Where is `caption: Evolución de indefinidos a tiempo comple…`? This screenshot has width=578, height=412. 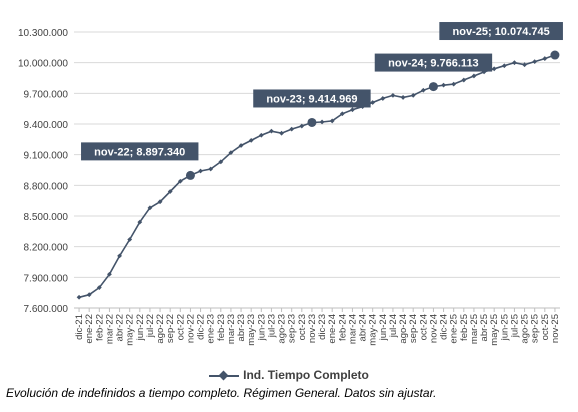 caption: Evolución de indefinidos a tiempo comple… is located at coordinates (221, 393).